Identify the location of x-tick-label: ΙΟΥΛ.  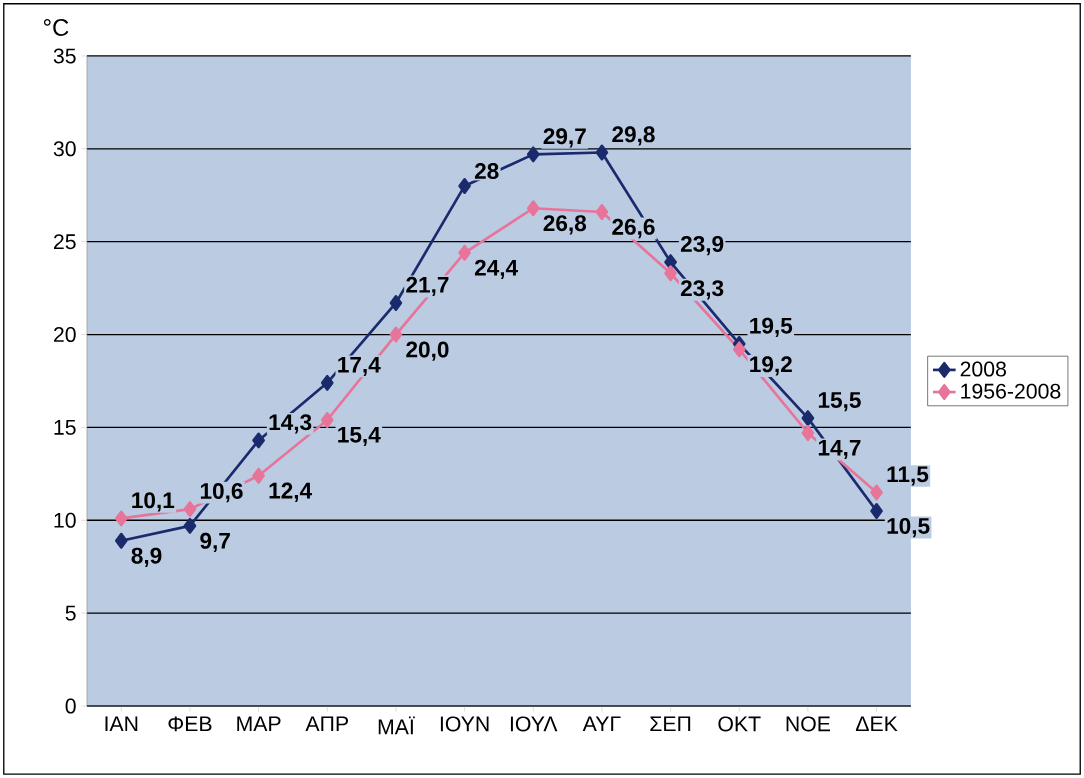
(534, 724).